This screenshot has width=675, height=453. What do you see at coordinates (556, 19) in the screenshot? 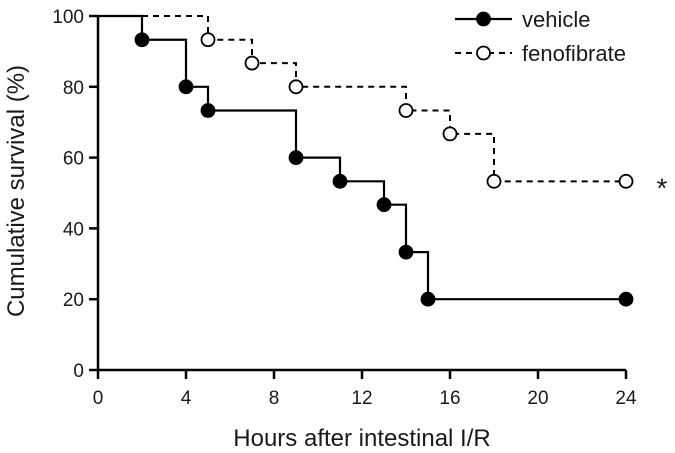
I see `legend-label-vehicle: vehicle` at bounding box center [556, 19].